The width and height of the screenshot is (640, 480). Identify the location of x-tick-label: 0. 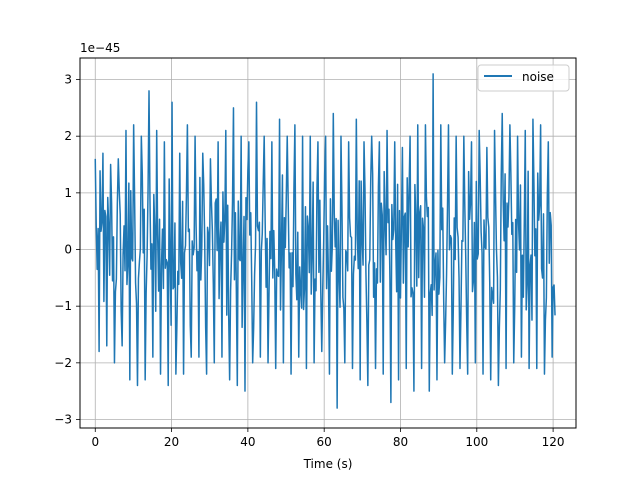
(95, 442).